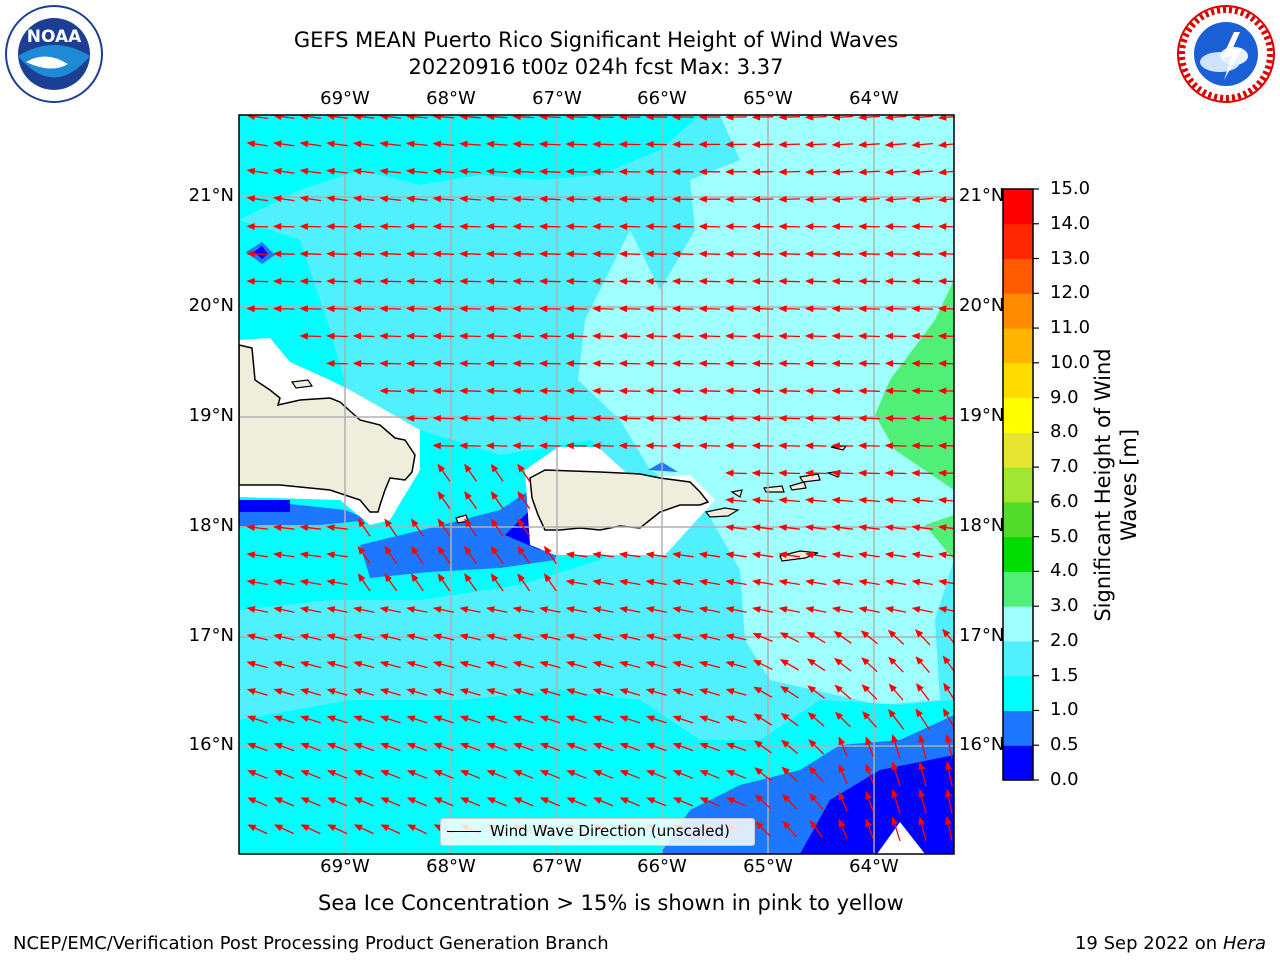 The height and width of the screenshot is (960, 1280). Describe the element at coordinates (1064, 536) in the screenshot. I see `colorbar-tick-label: 5.0` at that location.